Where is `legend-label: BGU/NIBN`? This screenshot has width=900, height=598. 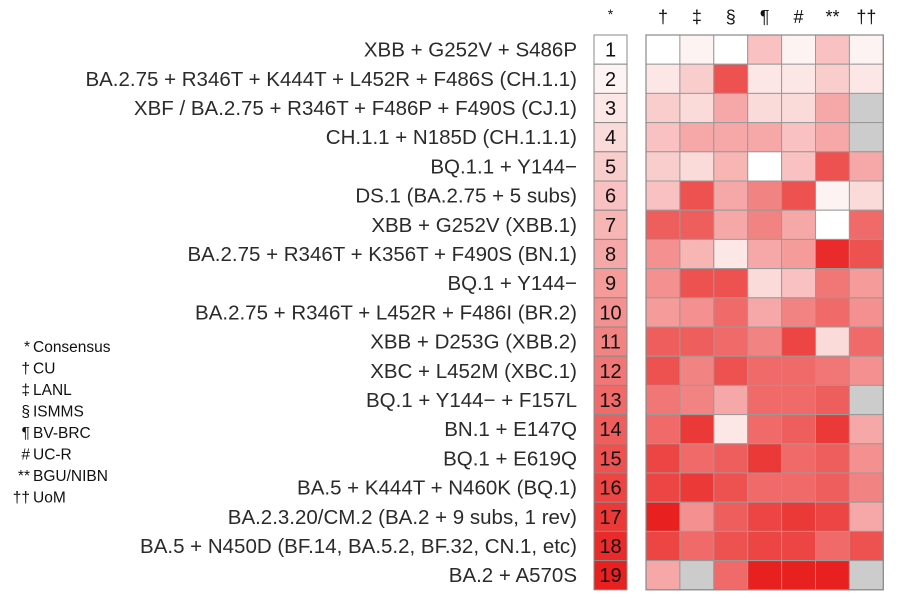 legend-label: BGU/NIBN is located at coordinates (70, 476).